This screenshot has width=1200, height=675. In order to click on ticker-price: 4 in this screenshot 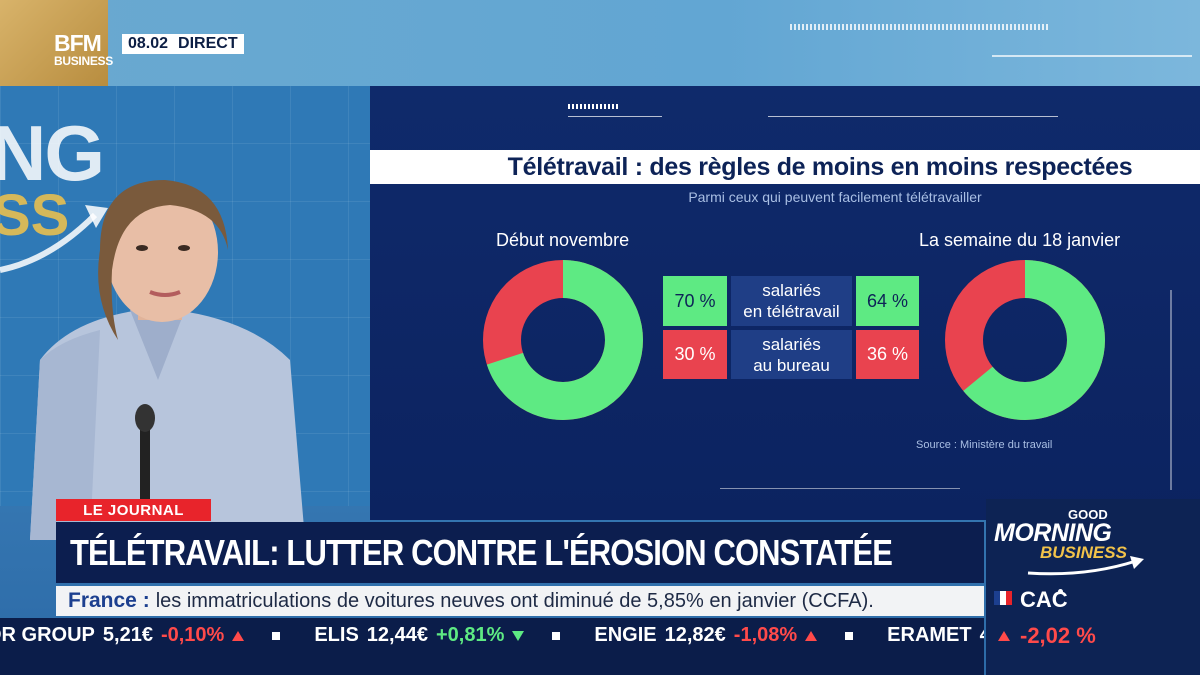, I will do `click(982, 635)`.